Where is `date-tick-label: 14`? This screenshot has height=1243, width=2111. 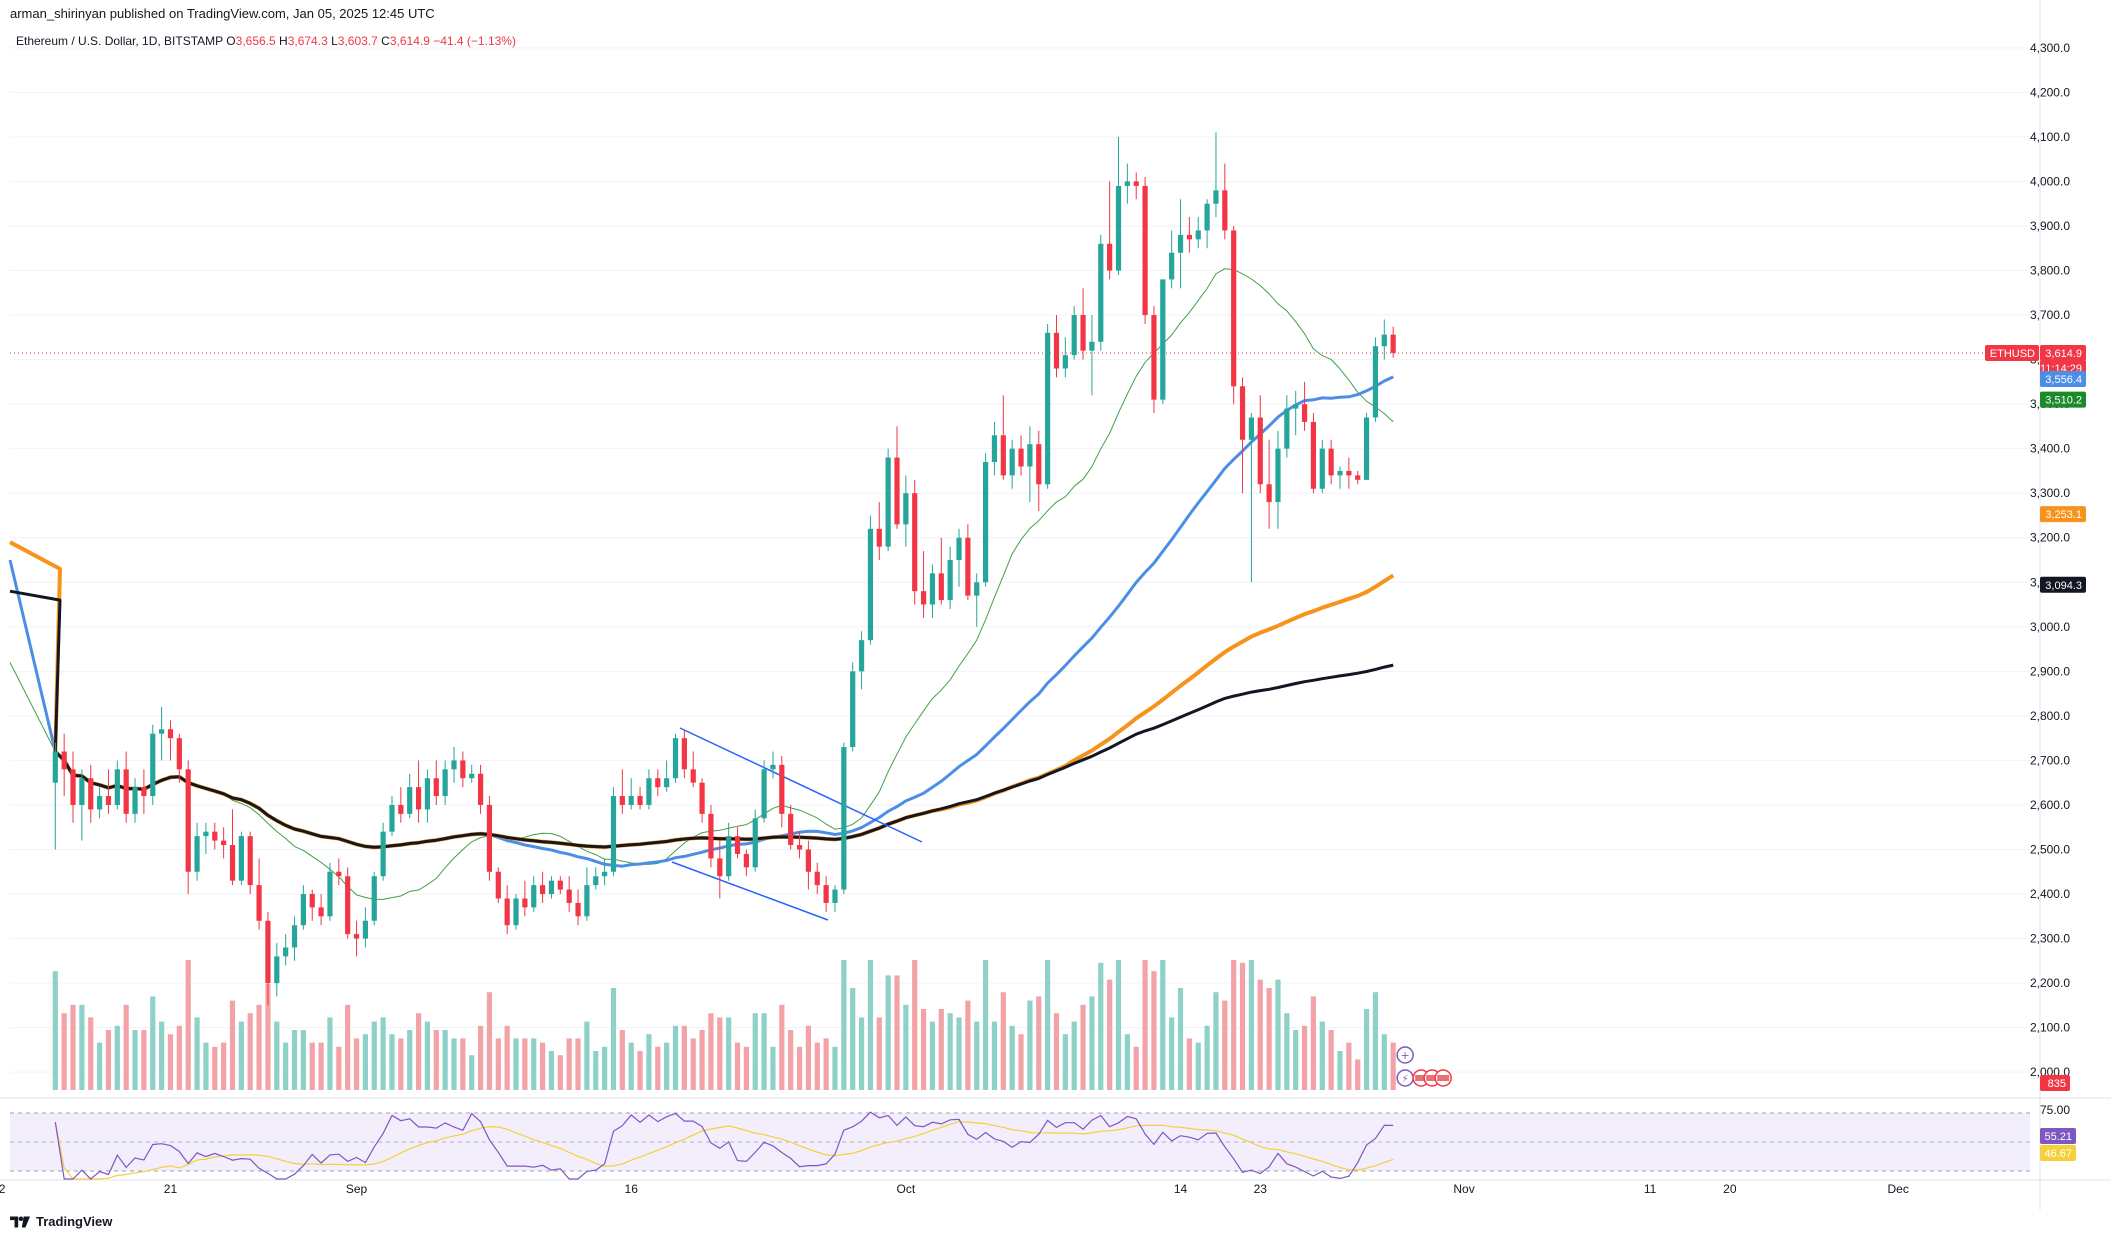 date-tick-label: 14 is located at coordinates (1181, 1189).